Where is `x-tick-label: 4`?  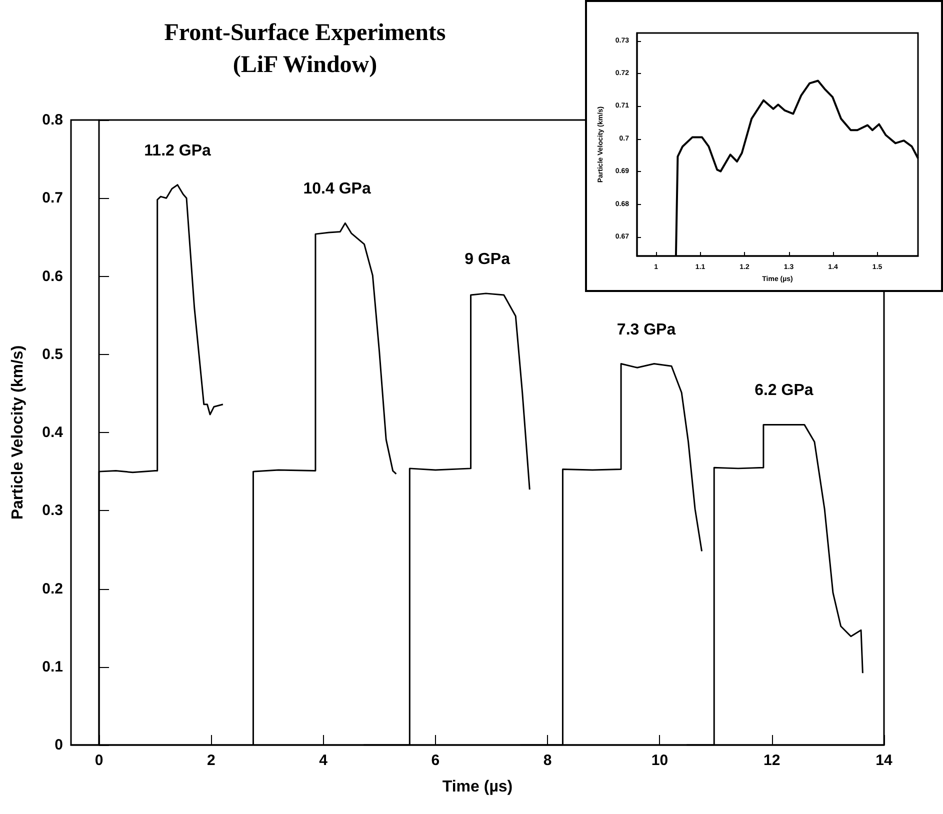
x-tick-label: 4 is located at coordinates (323, 760).